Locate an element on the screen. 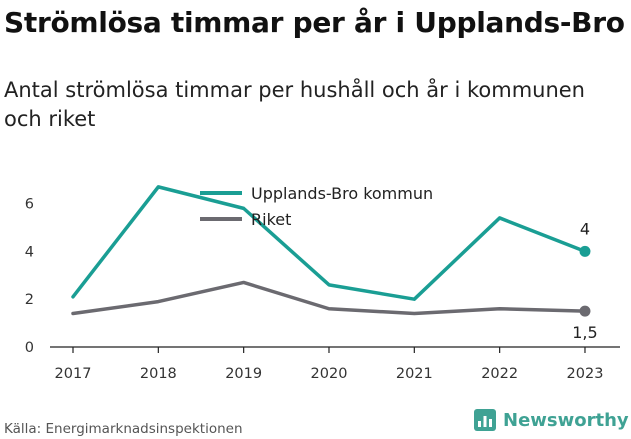 Image resolution: width=631 pixels, height=439 pixels. brand-name: Newsworthy is located at coordinates (566, 420).